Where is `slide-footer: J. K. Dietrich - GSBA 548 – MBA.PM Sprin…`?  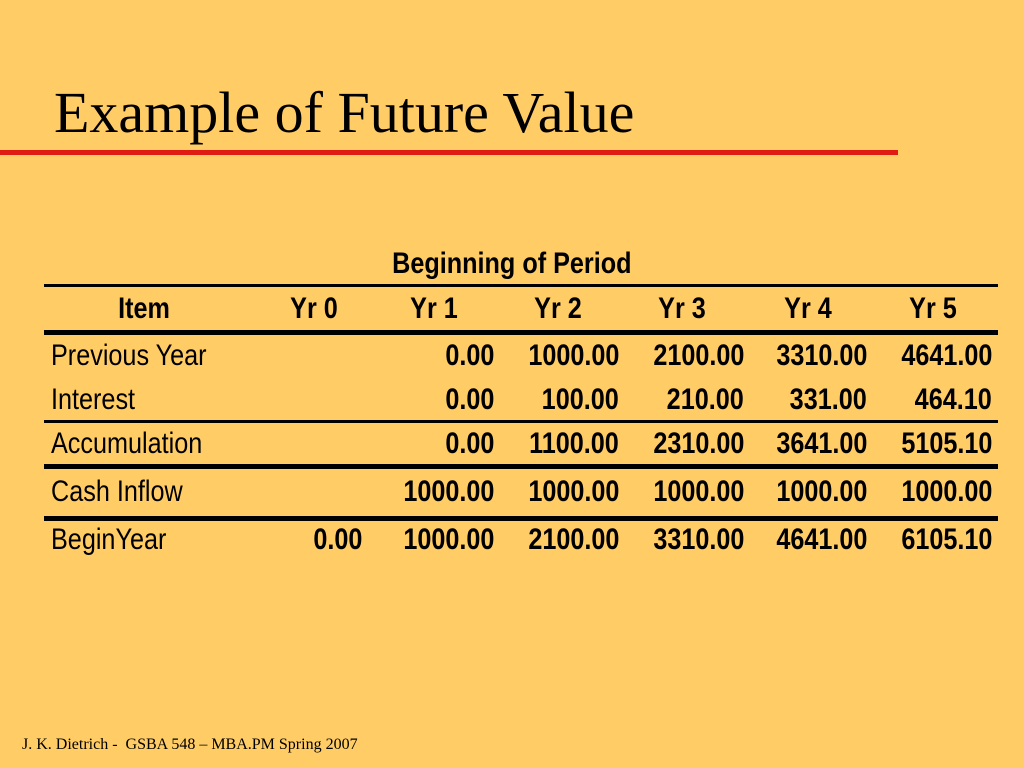
slide-footer: J. K. Dietrich - GSBA 548 – MBA.PM Sprin… is located at coordinates (190, 744).